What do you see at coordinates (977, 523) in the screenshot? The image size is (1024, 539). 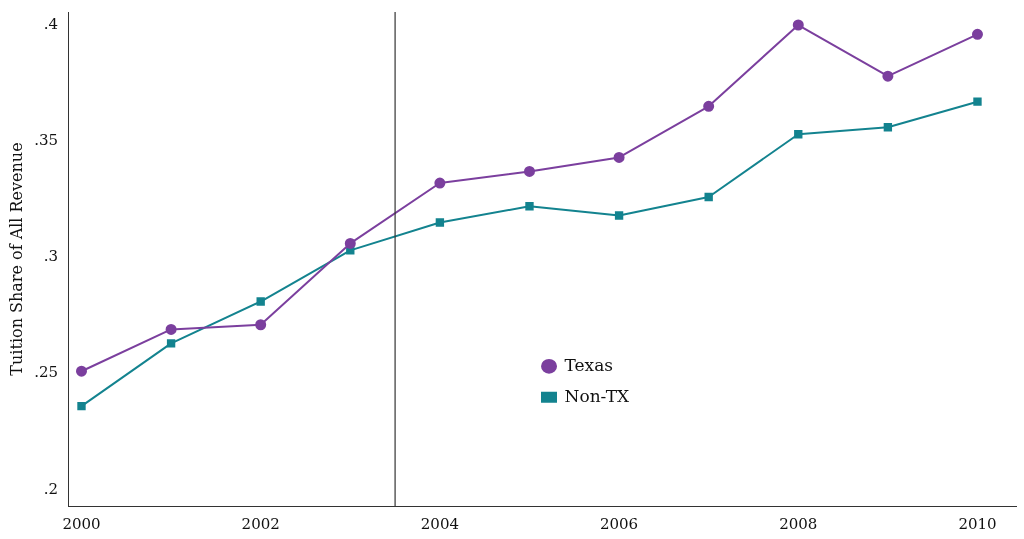 I see `x-tick-label: 2010` at bounding box center [977, 523].